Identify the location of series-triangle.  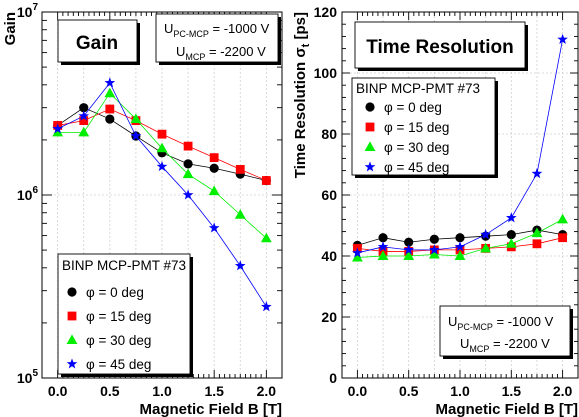
(162, 165).